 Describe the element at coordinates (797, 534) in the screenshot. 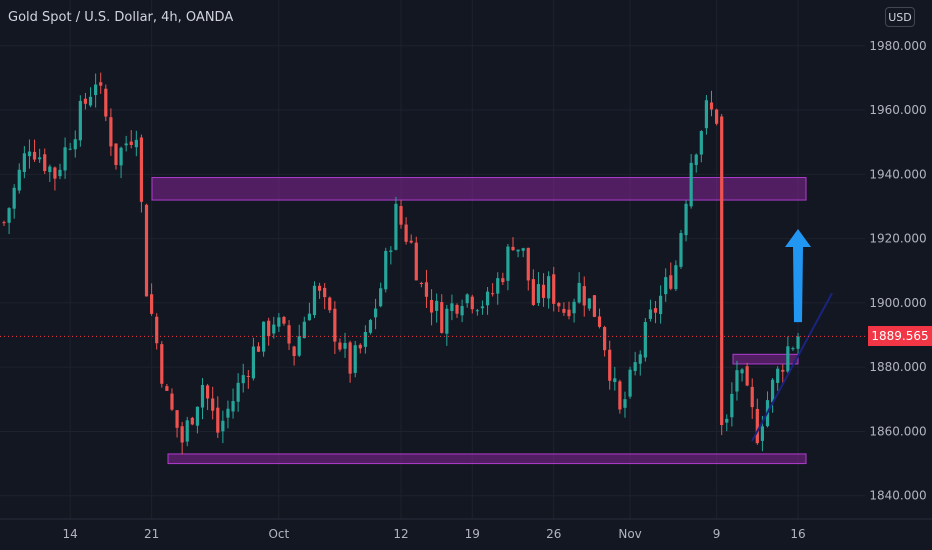

I see `x-tick-label: 16` at that location.